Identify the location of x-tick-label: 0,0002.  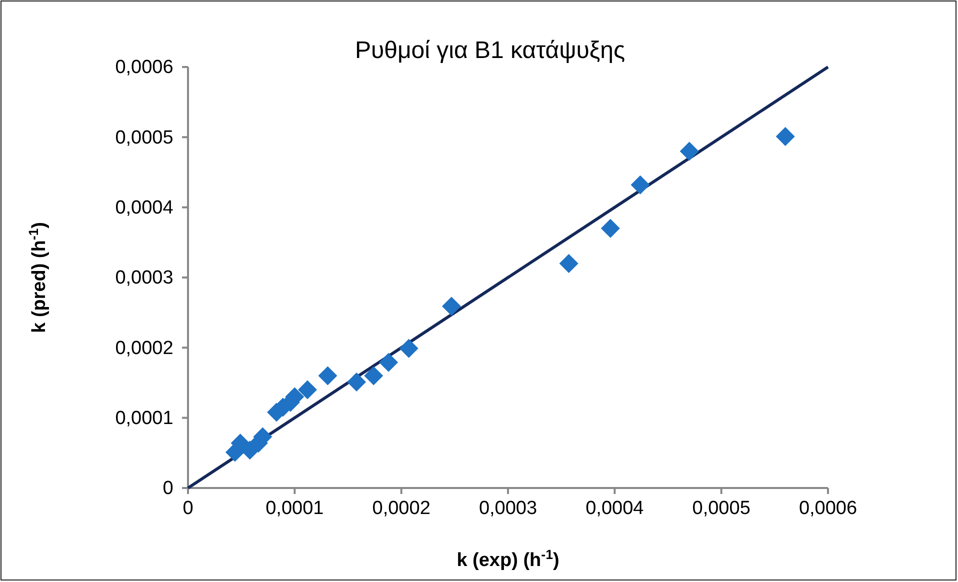
(401, 509).